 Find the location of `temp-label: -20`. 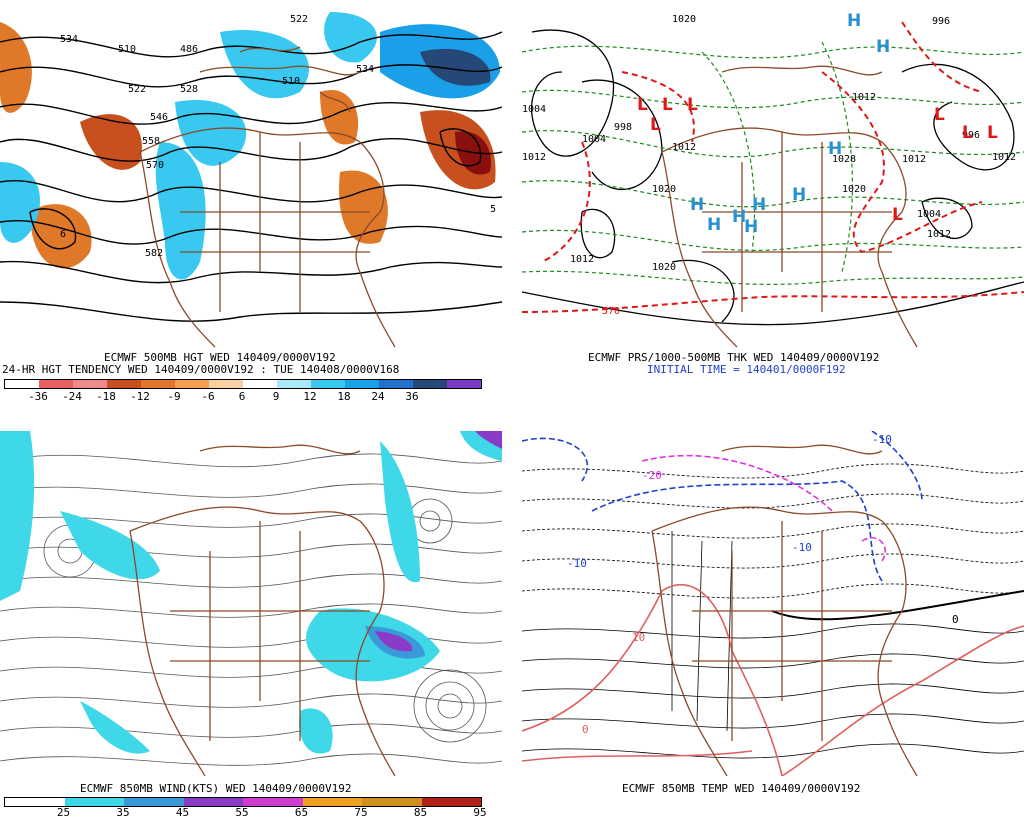

temp-label: -20 is located at coordinates (652, 475).